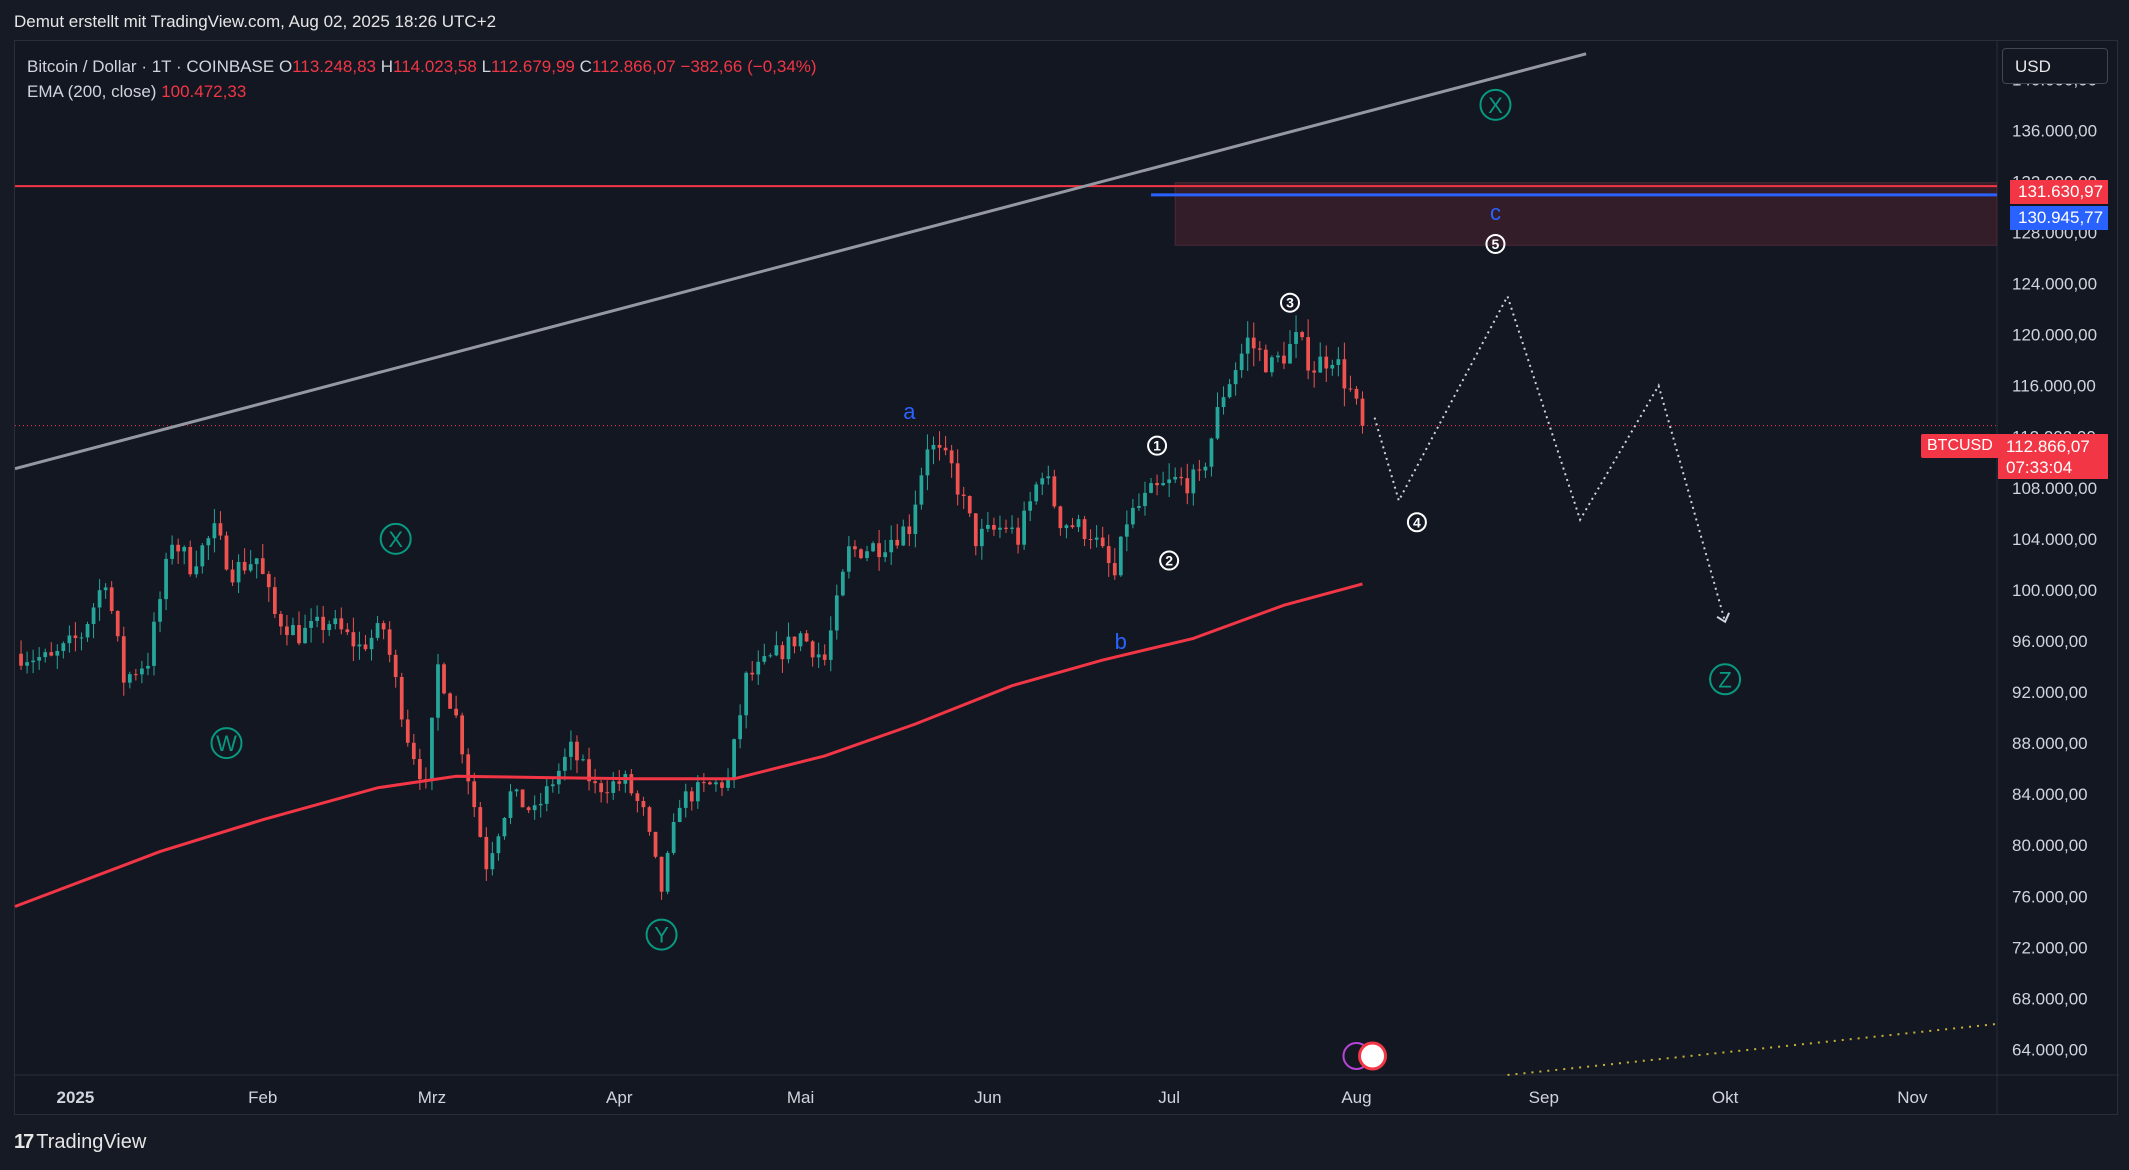 This screenshot has height=1170, width=2129. I want to click on wave-label-w: W, so click(226, 743).